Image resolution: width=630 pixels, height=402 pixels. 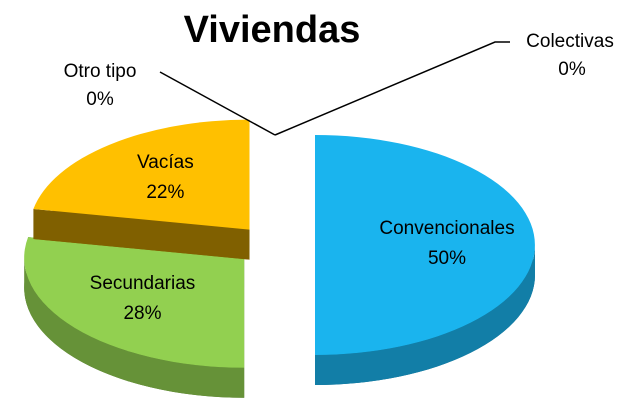 What do you see at coordinates (272, 30) in the screenshot?
I see `chart-title: Viviendas` at bounding box center [272, 30].